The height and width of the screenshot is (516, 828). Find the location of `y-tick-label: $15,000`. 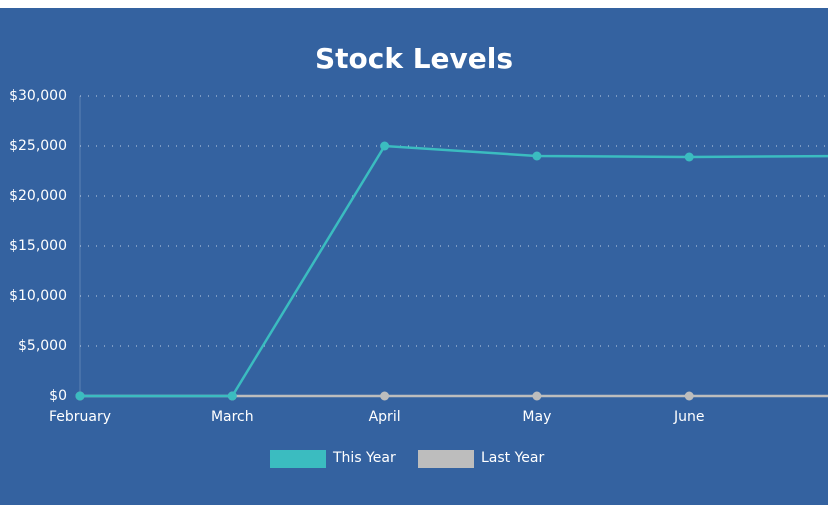

y-tick-label: $15,000 is located at coordinates (38, 246).